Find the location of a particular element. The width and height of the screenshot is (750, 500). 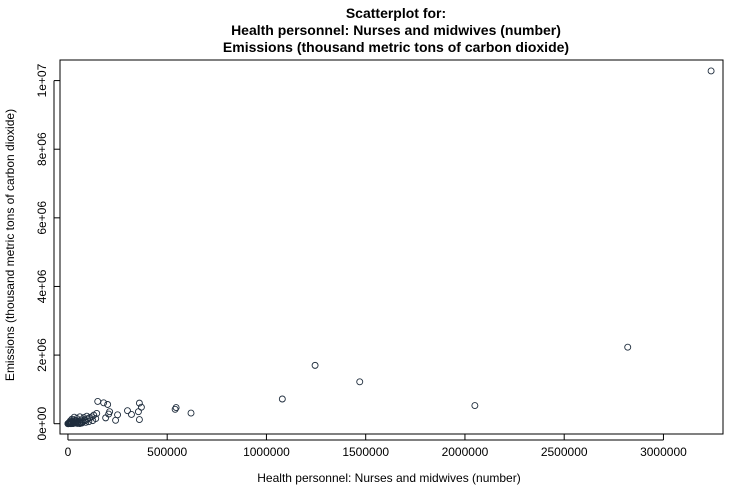

y-tick-label: 2e+06 is located at coordinates (42, 355).